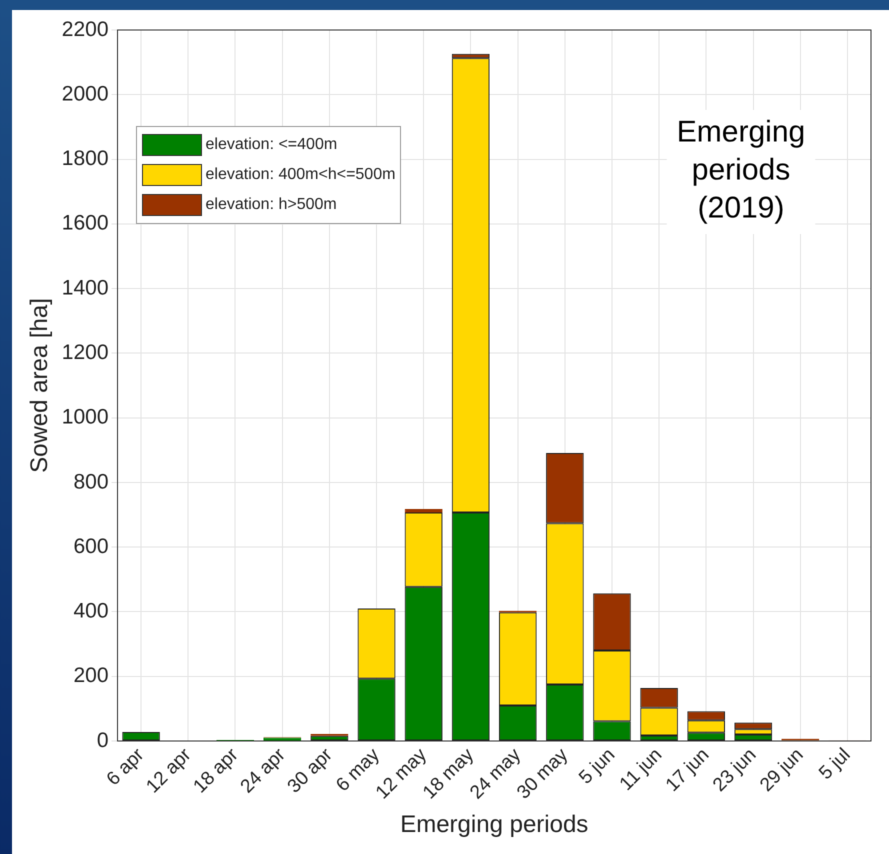 This screenshot has height=854, width=889. What do you see at coordinates (40, 385) in the screenshot?
I see `y-axis-title: Sowed area [ha]` at bounding box center [40, 385].